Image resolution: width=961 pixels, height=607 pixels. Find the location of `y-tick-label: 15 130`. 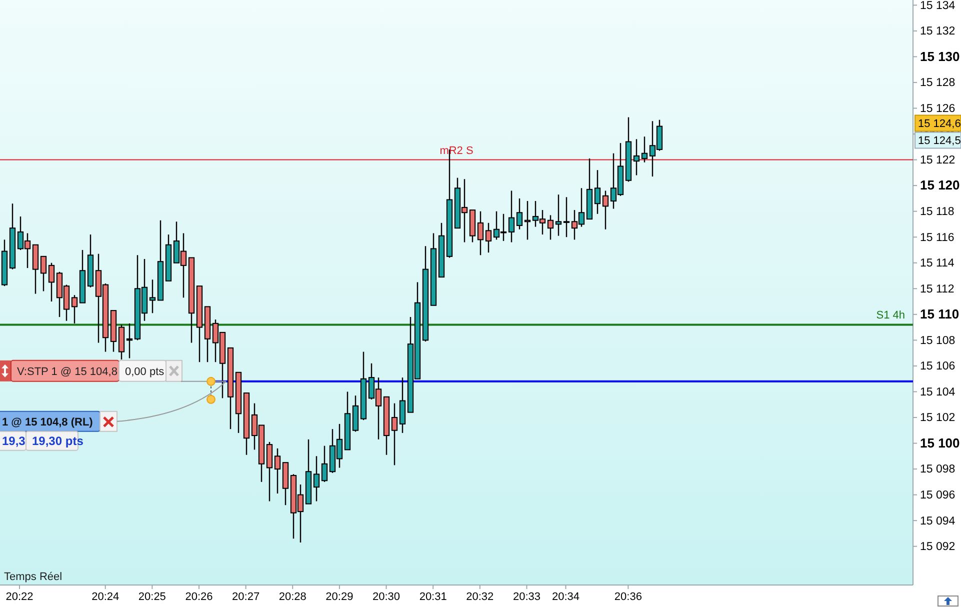

y-tick-label: 15 130 is located at coordinates (940, 56).